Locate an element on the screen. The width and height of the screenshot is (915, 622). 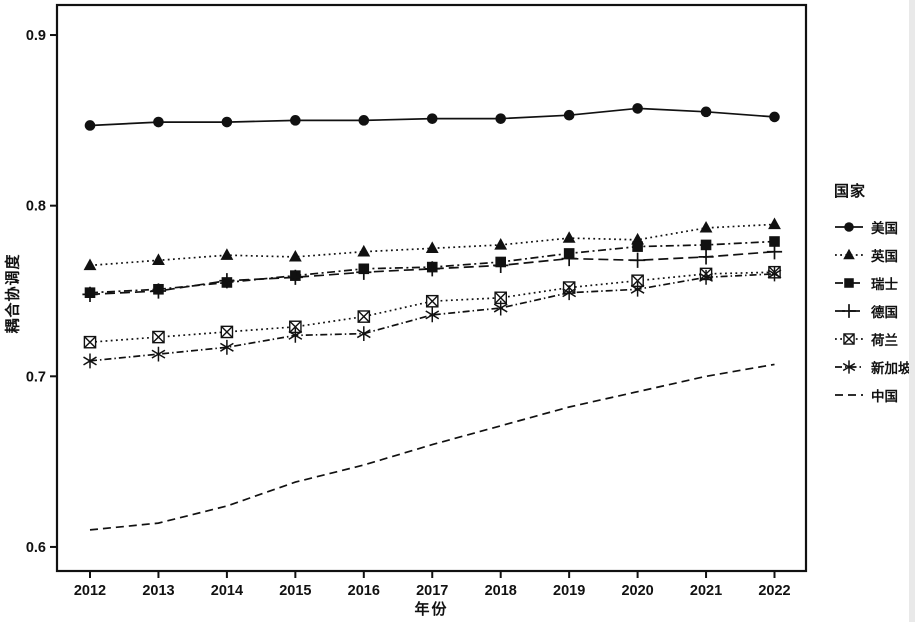
legend-marker-asterisk-icon is located at coordinates (849, 367).